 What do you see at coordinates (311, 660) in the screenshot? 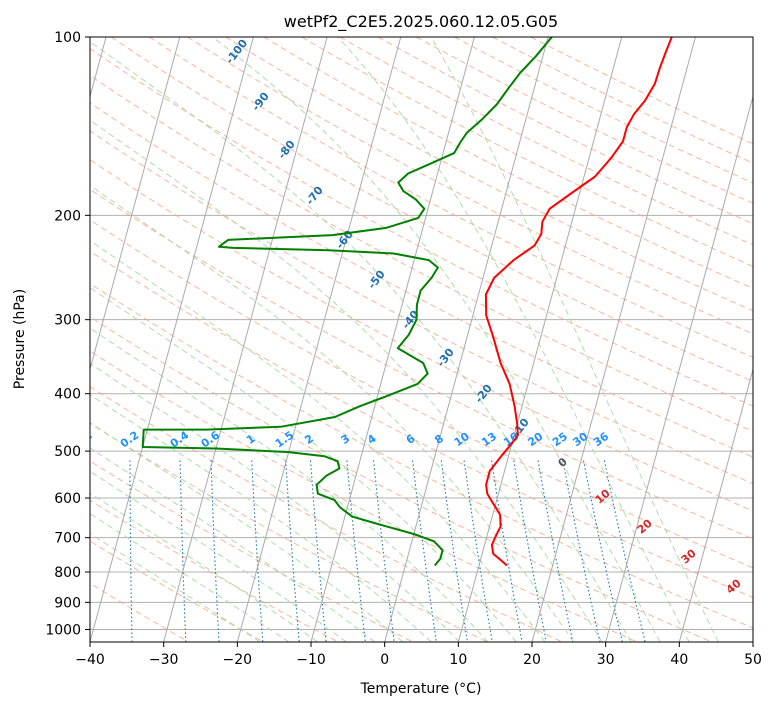
I see `x-tick-label: −10` at bounding box center [311, 660].